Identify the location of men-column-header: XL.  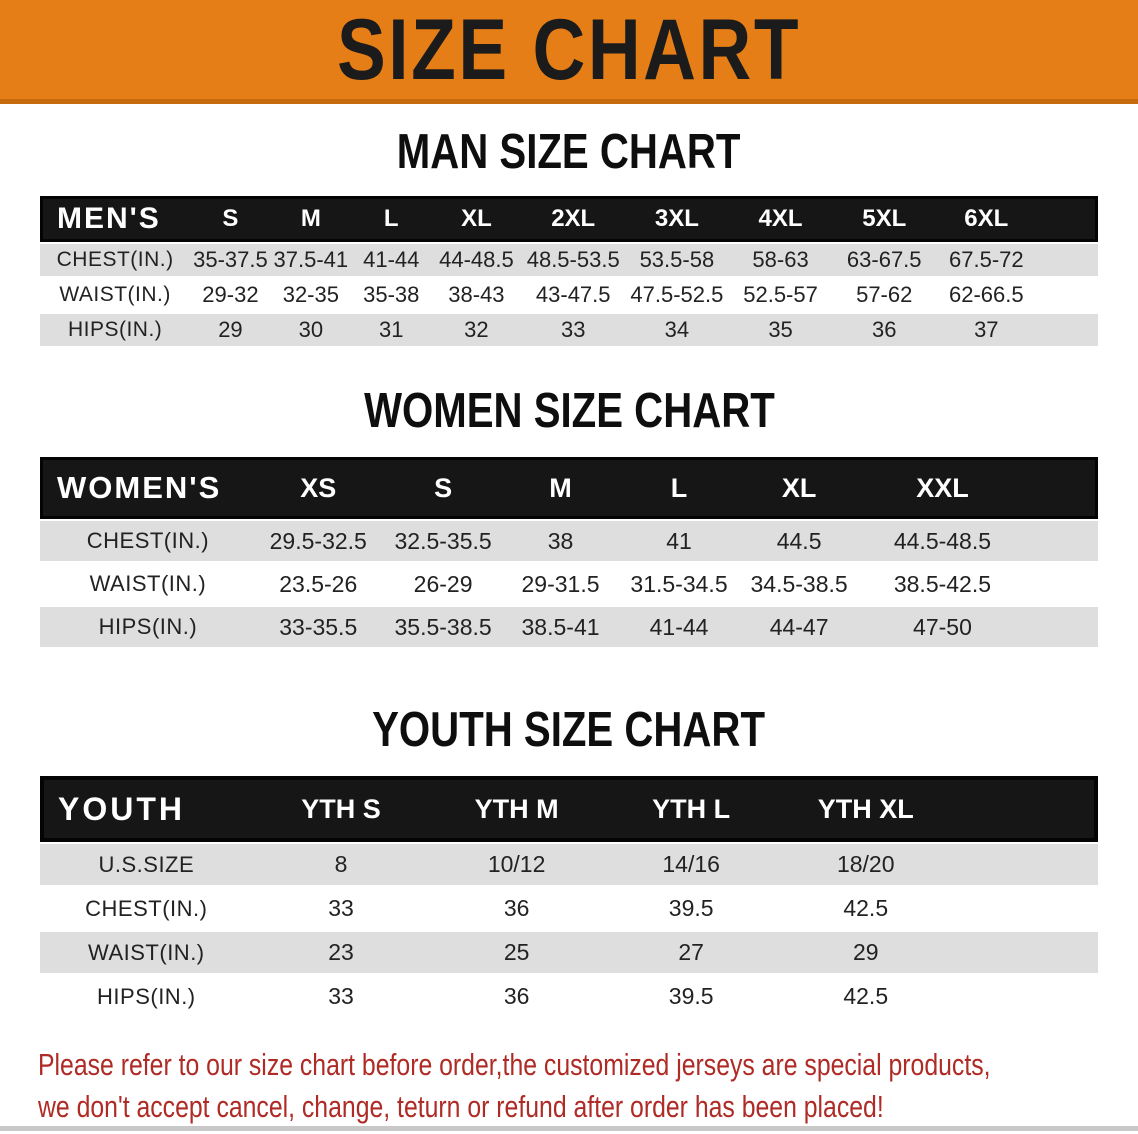
(476, 219).